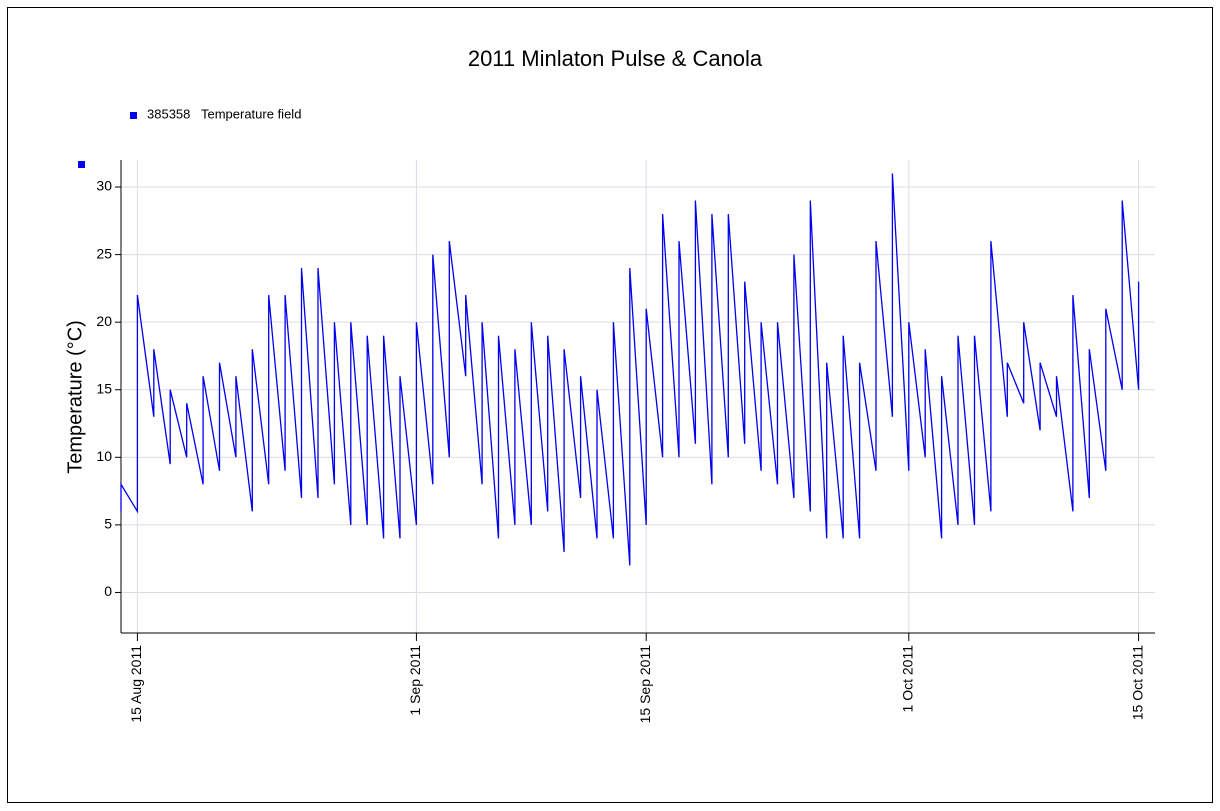 This screenshot has height=811, width=1220. What do you see at coordinates (108, 524) in the screenshot?
I see `y-tick-label: 5` at bounding box center [108, 524].